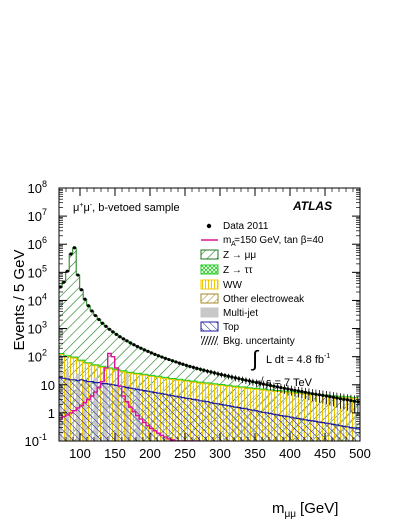  What do you see at coordinates (208, 376) in the screenshot?
I see `ww-line` at bounding box center [208, 376].